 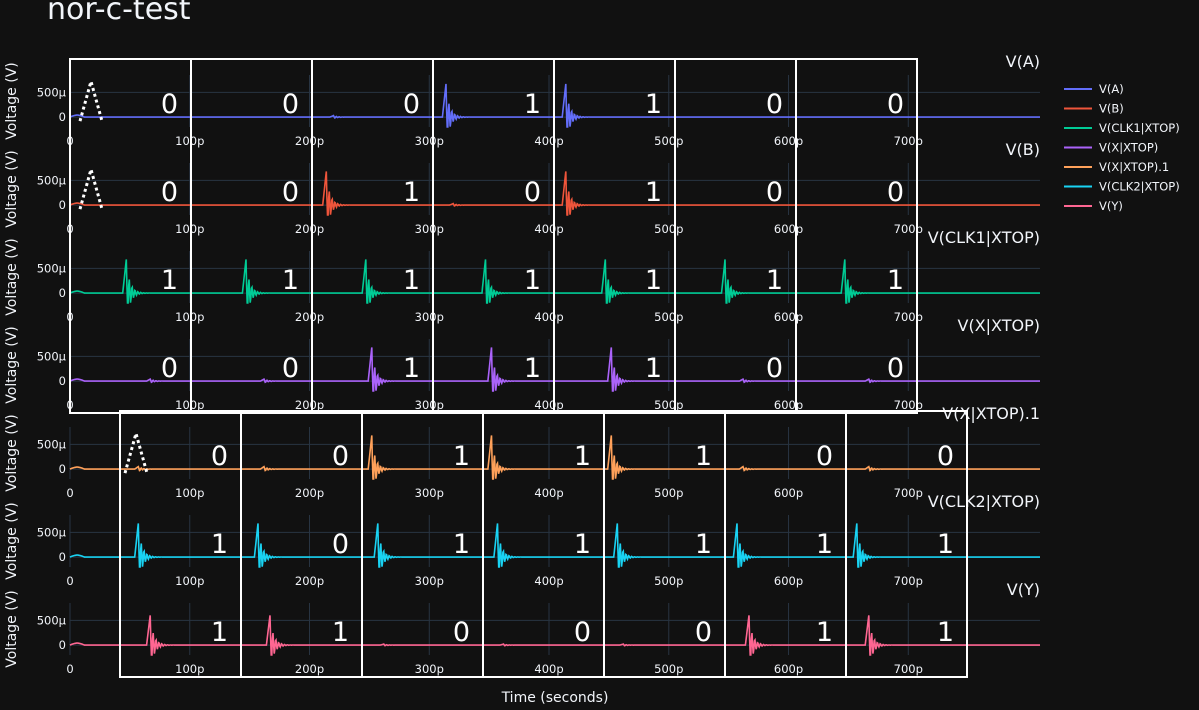 I want to click on subplot-title: V(CLK1|XTOP), so click(x=984, y=237).